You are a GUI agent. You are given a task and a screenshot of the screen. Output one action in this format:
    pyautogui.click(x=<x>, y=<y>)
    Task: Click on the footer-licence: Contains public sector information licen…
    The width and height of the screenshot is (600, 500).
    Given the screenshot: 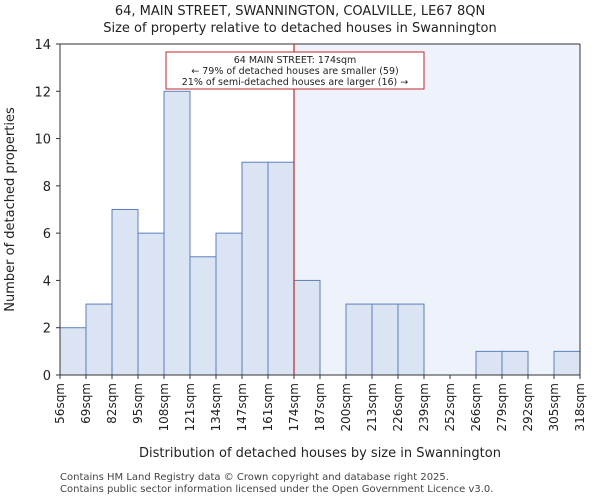 What is the action you would take?
    pyautogui.click(x=277, y=489)
    